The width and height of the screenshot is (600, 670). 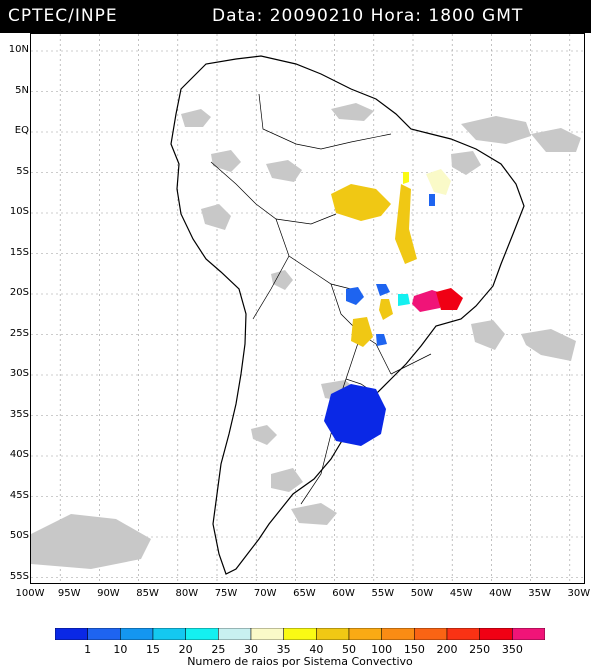 I want to click on lat-label: 50S, so click(x=19, y=535).